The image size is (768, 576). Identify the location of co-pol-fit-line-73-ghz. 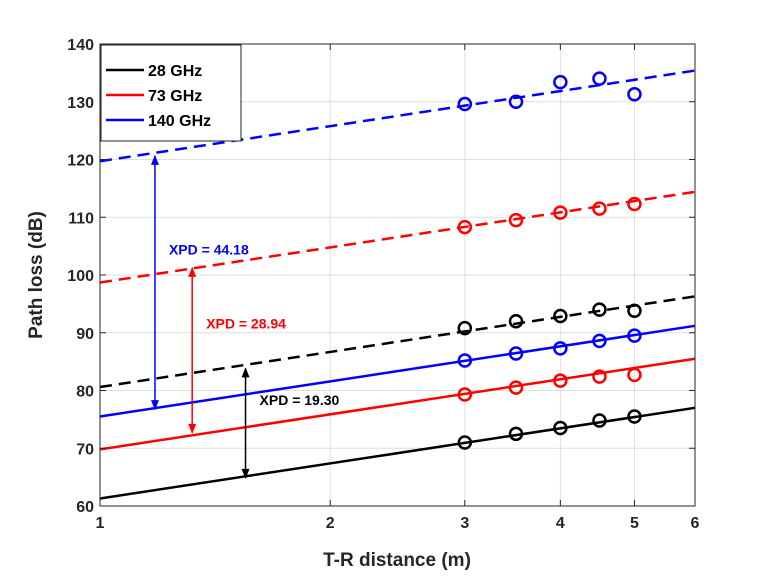
(397, 404).